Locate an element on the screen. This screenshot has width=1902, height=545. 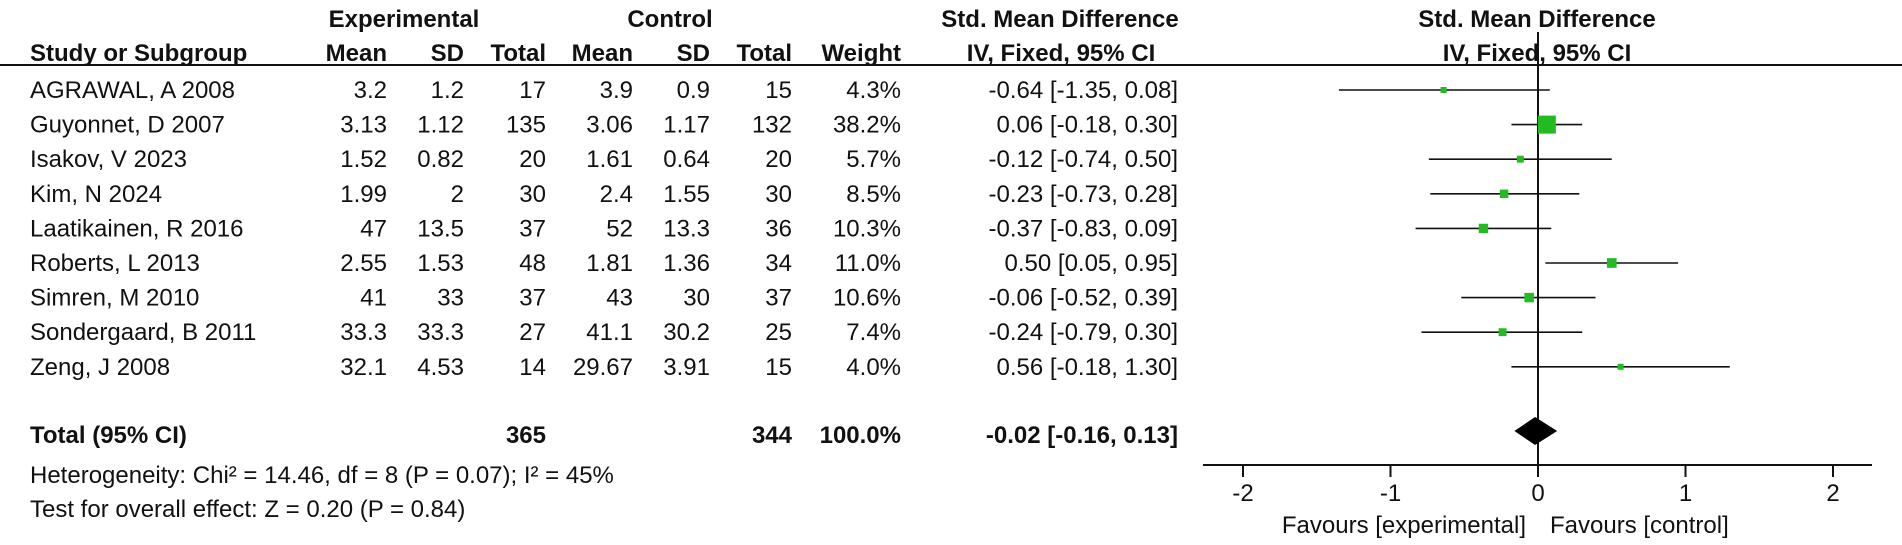
cell-ci: -0.37 [-0.83, 0.09] is located at coordinates (1083, 228).